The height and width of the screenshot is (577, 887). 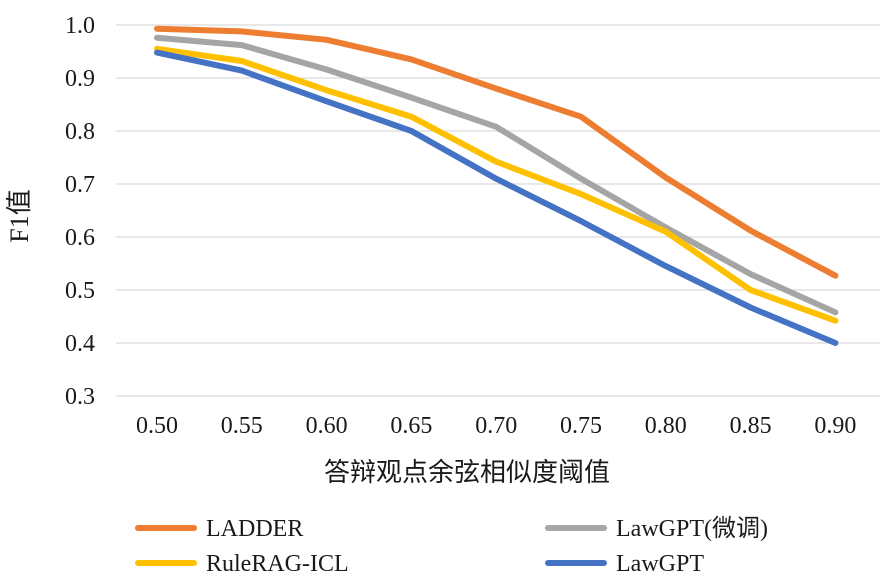 I want to click on x-tick-label: 0.80, so click(x=666, y=426).